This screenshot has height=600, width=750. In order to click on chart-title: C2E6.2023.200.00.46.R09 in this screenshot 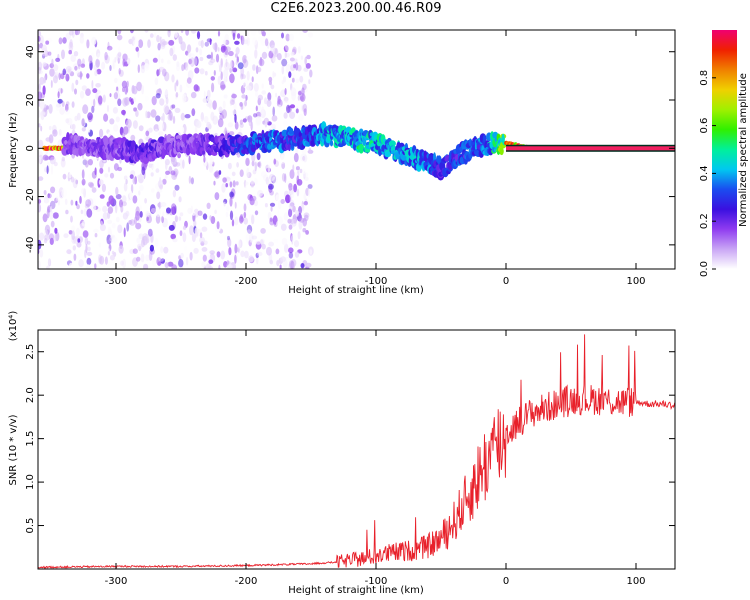, I will do `click(356, 8)`.